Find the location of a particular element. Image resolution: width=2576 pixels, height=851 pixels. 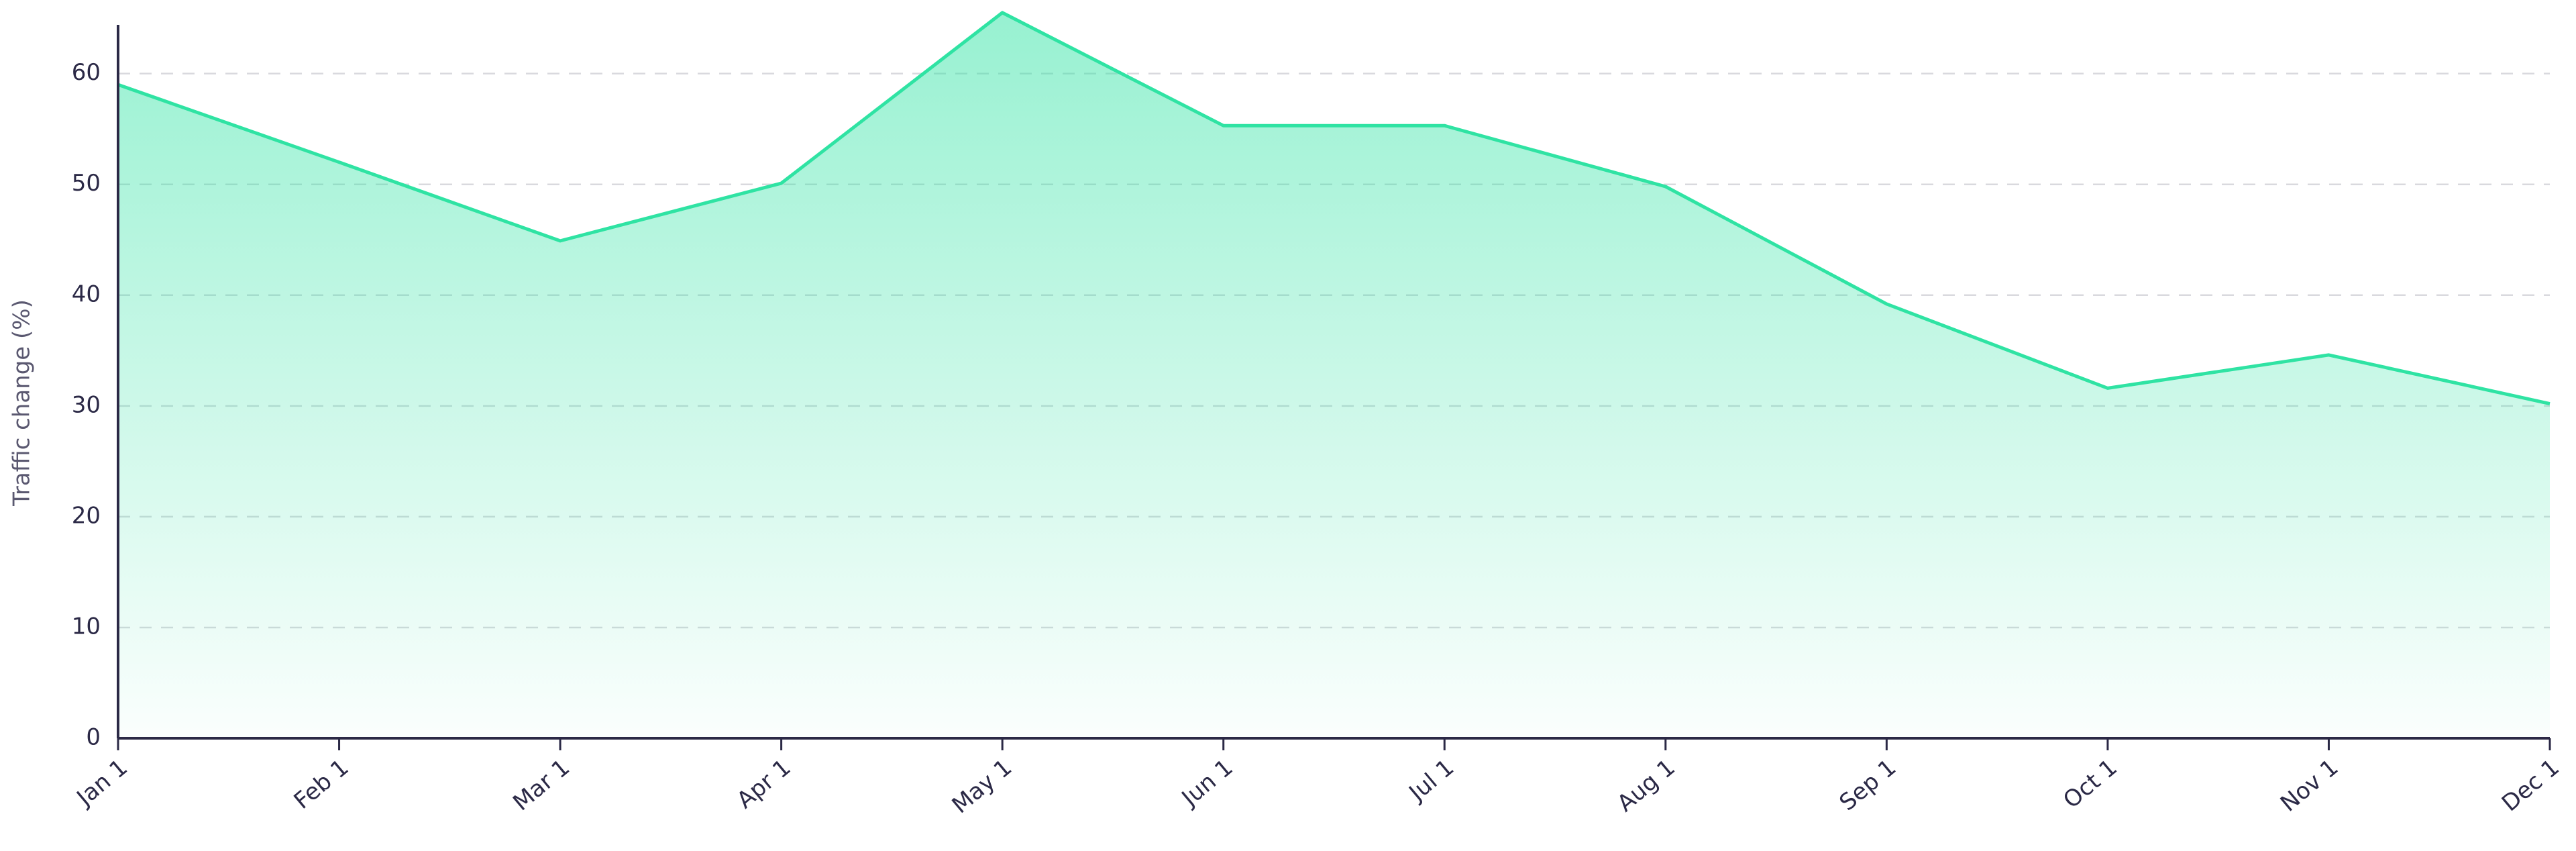

y-tick-label: 60 is located at coordinates (86, 72).